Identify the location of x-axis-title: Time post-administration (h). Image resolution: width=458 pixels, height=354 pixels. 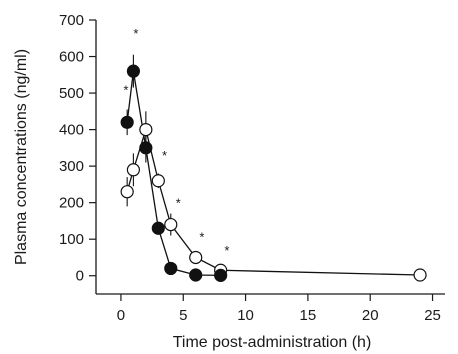
(272, 342).